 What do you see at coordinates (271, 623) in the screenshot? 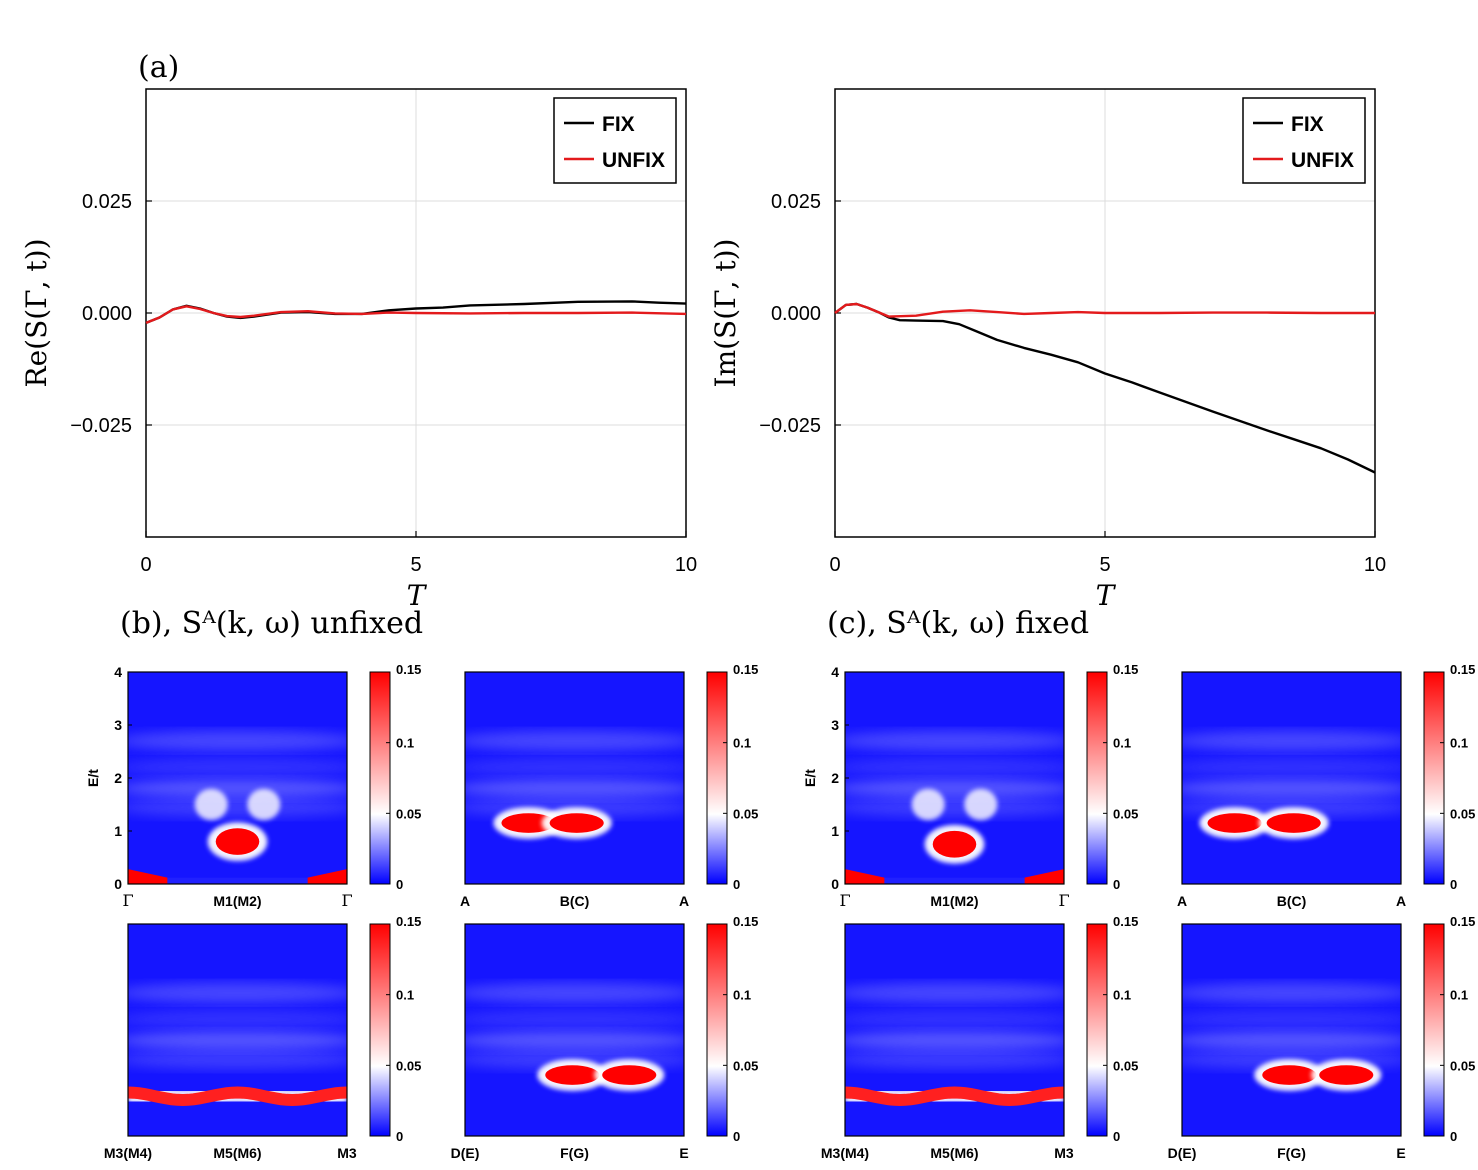
I see `panel-b-label: (b), Sᴬ(k, ω) unfixed` at bounding box center [271, 623].